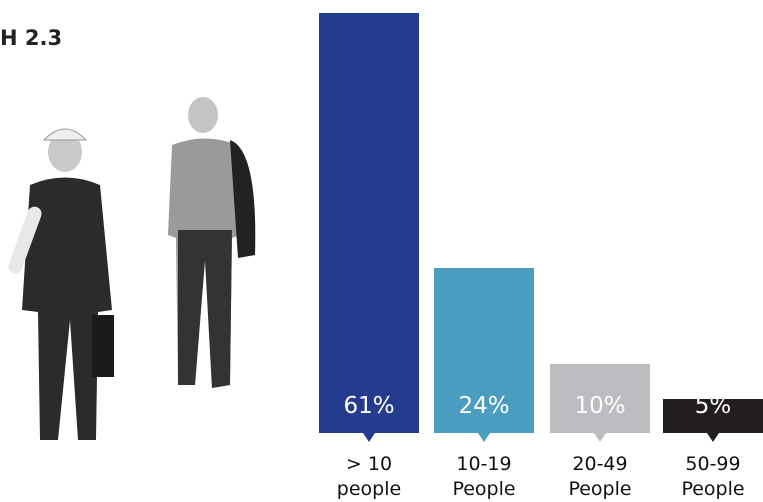 Image resolution: width=763 pixels, height=502 pixels. What do you see at coordinates (713, 405) in the screenshot?
I see `value-label: 5%` at bounding box center [713, 405].